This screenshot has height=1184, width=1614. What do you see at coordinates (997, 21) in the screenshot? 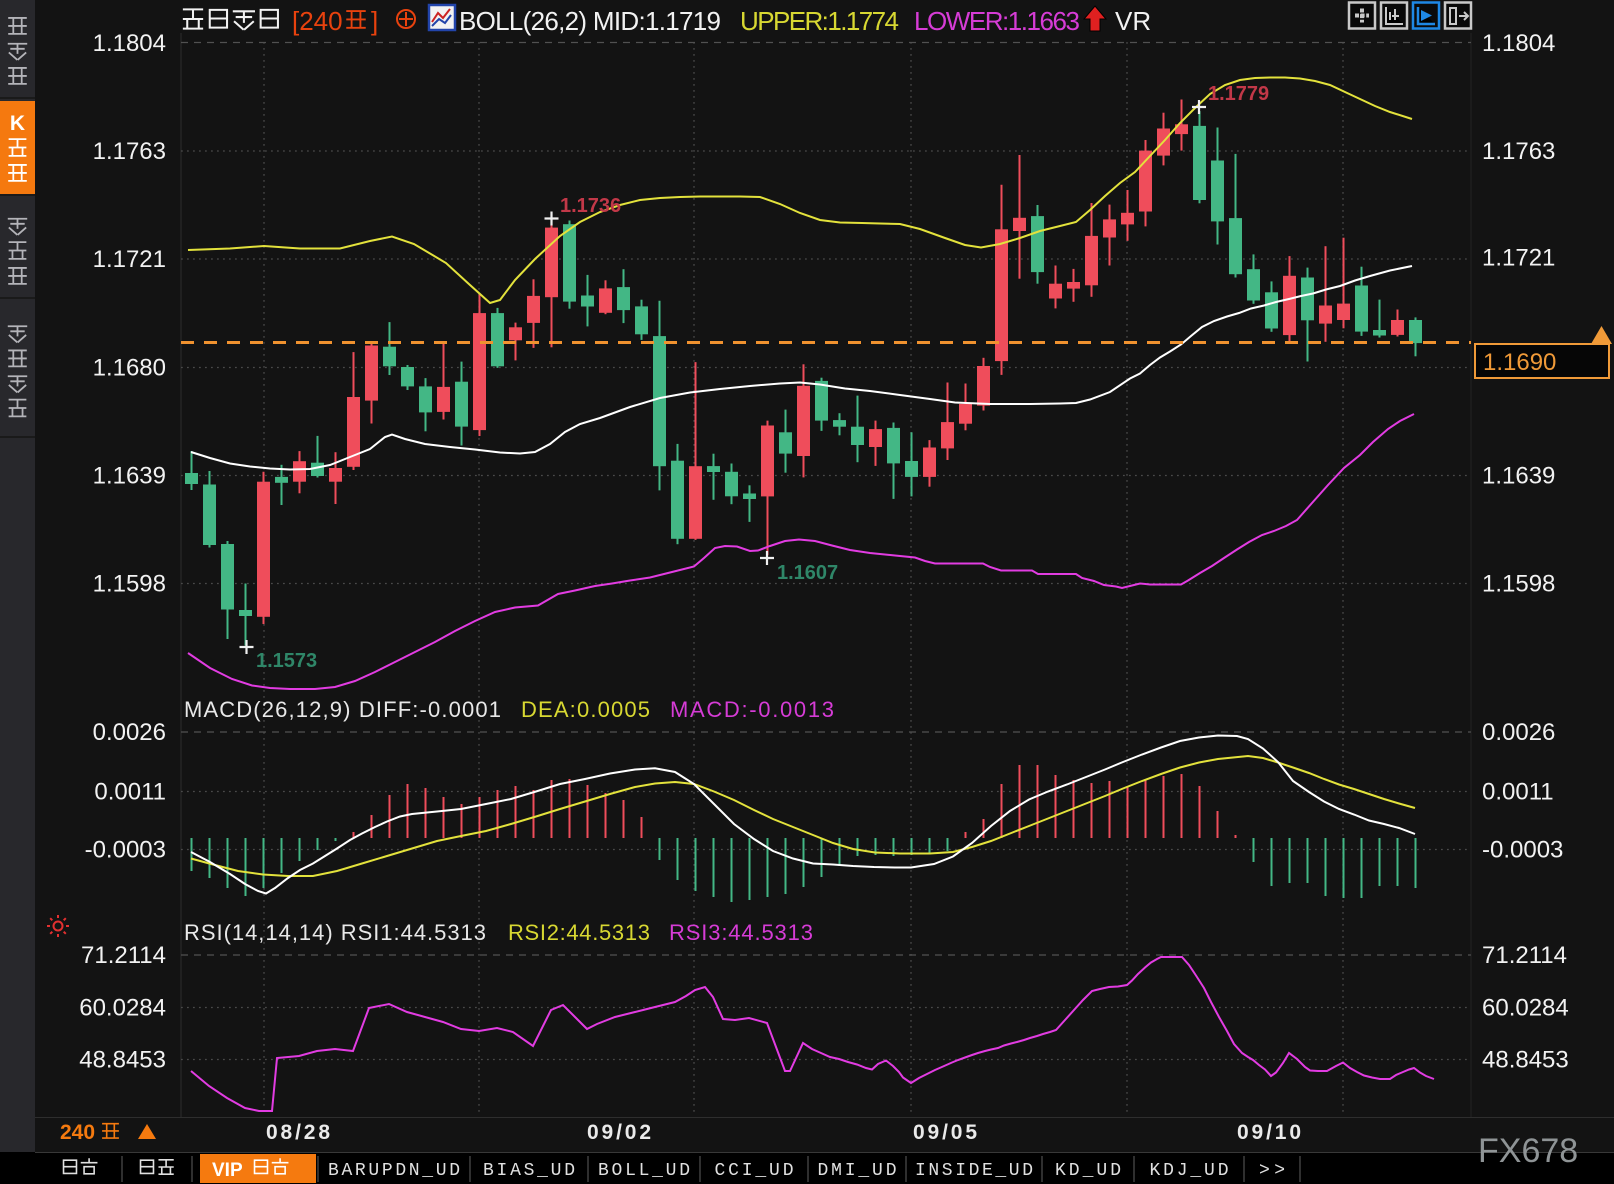
I see `svg-text: LOWER:1.1663` at bounding box center [997, 21].